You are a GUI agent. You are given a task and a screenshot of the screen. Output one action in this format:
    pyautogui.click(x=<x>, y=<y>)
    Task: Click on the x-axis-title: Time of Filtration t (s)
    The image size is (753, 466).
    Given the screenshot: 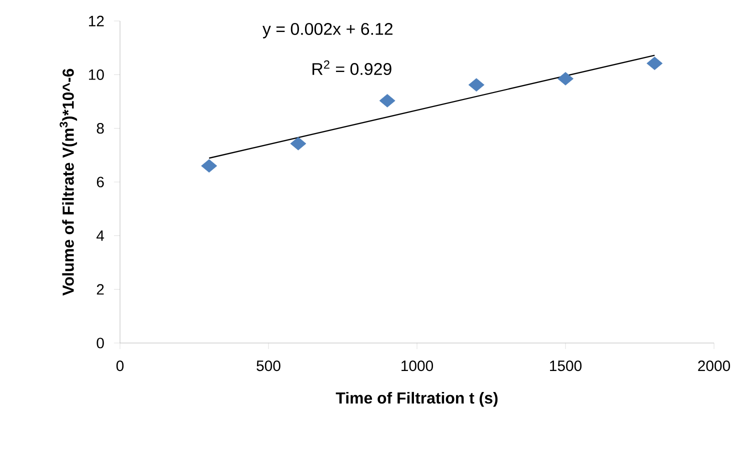 What is the action you would take?
    pyautogui.click(x=417, y=399)
    